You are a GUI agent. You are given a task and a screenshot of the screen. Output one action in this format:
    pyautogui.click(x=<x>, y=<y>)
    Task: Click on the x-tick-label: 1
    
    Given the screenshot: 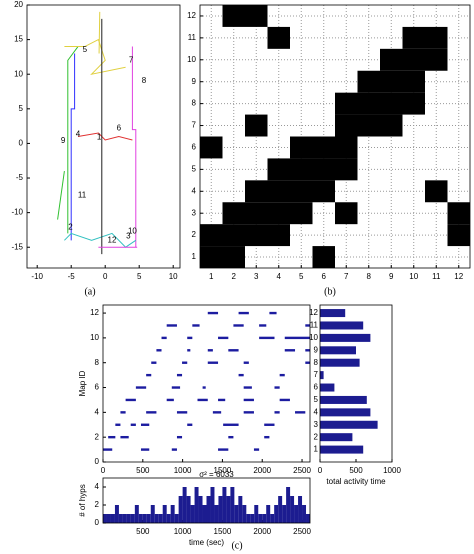 What is the action you would take?
    pyautogui.click(x=211, y=276)
    